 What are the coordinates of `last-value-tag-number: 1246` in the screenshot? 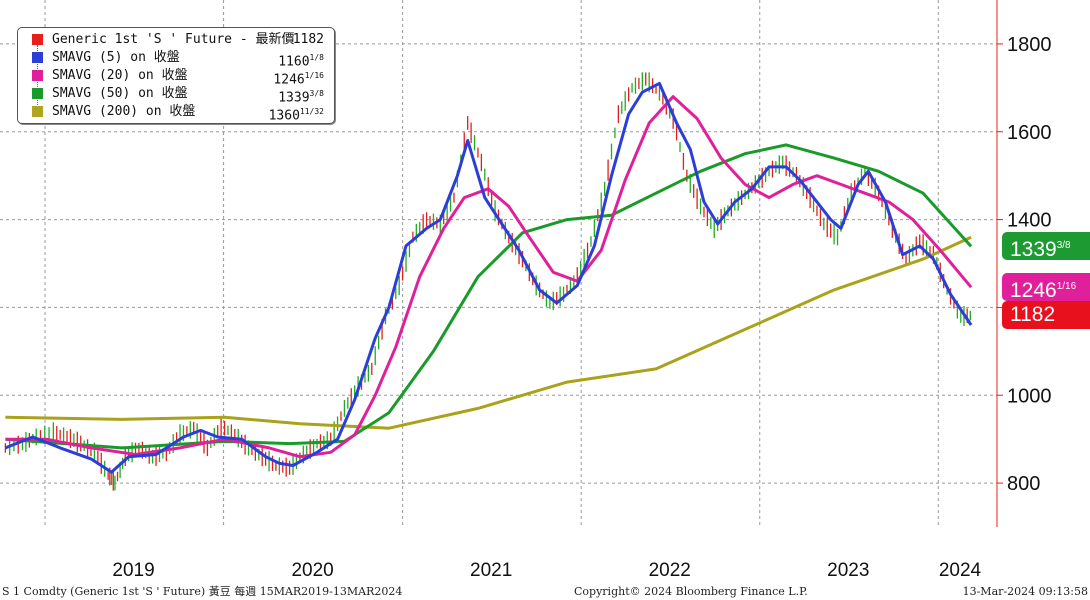 It's located at (1033, 290).